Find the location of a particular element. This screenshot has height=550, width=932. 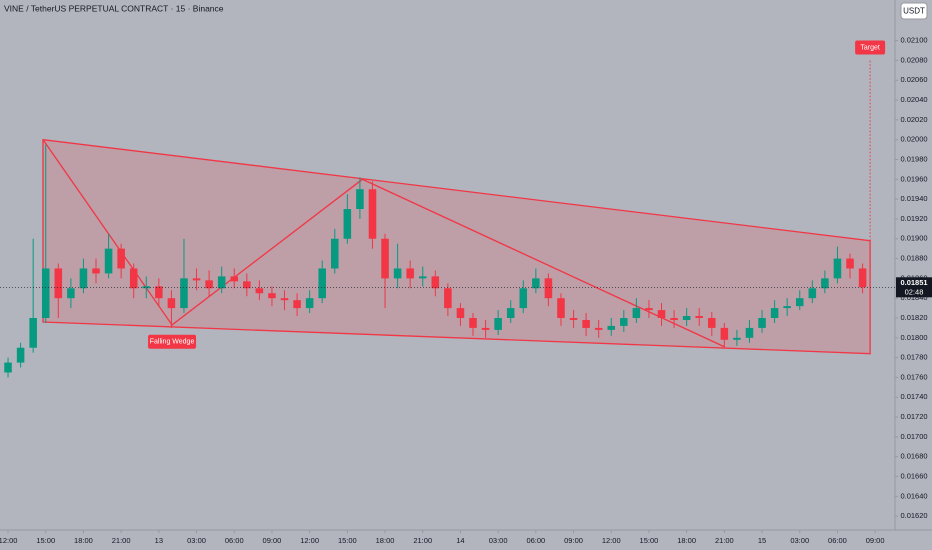

y-tick-label: 0.02060 is located at coordinates (913, 79).